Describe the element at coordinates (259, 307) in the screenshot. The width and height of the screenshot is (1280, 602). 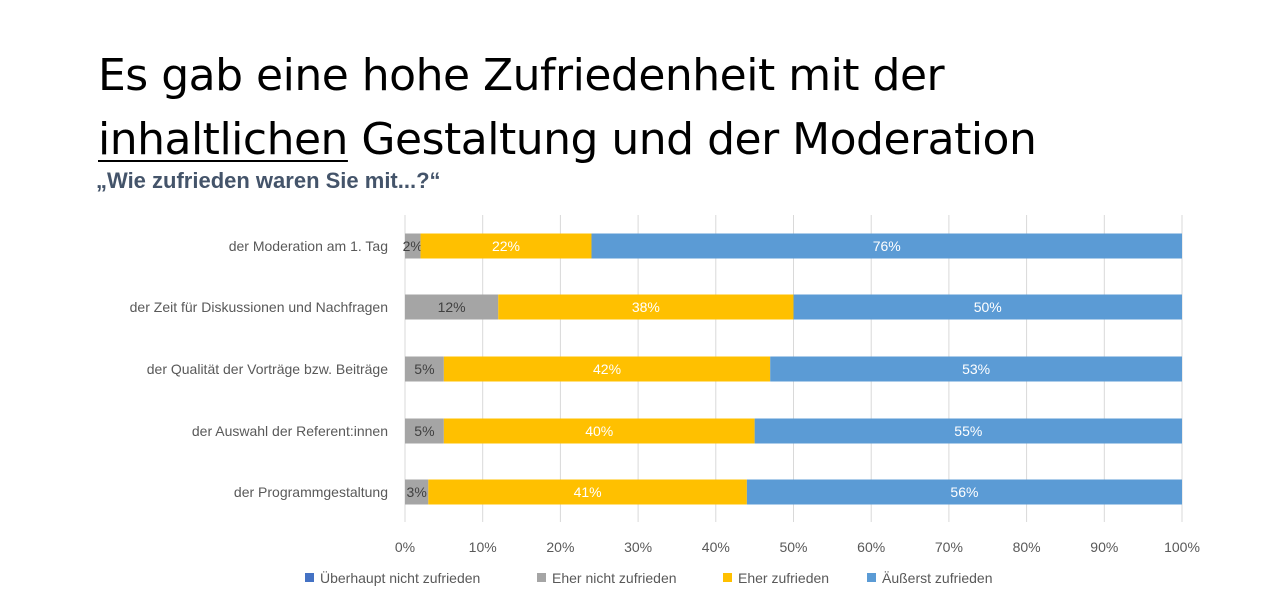
I see `category-label: der Zeit für Diskussionen und Nachfragen` at that location.